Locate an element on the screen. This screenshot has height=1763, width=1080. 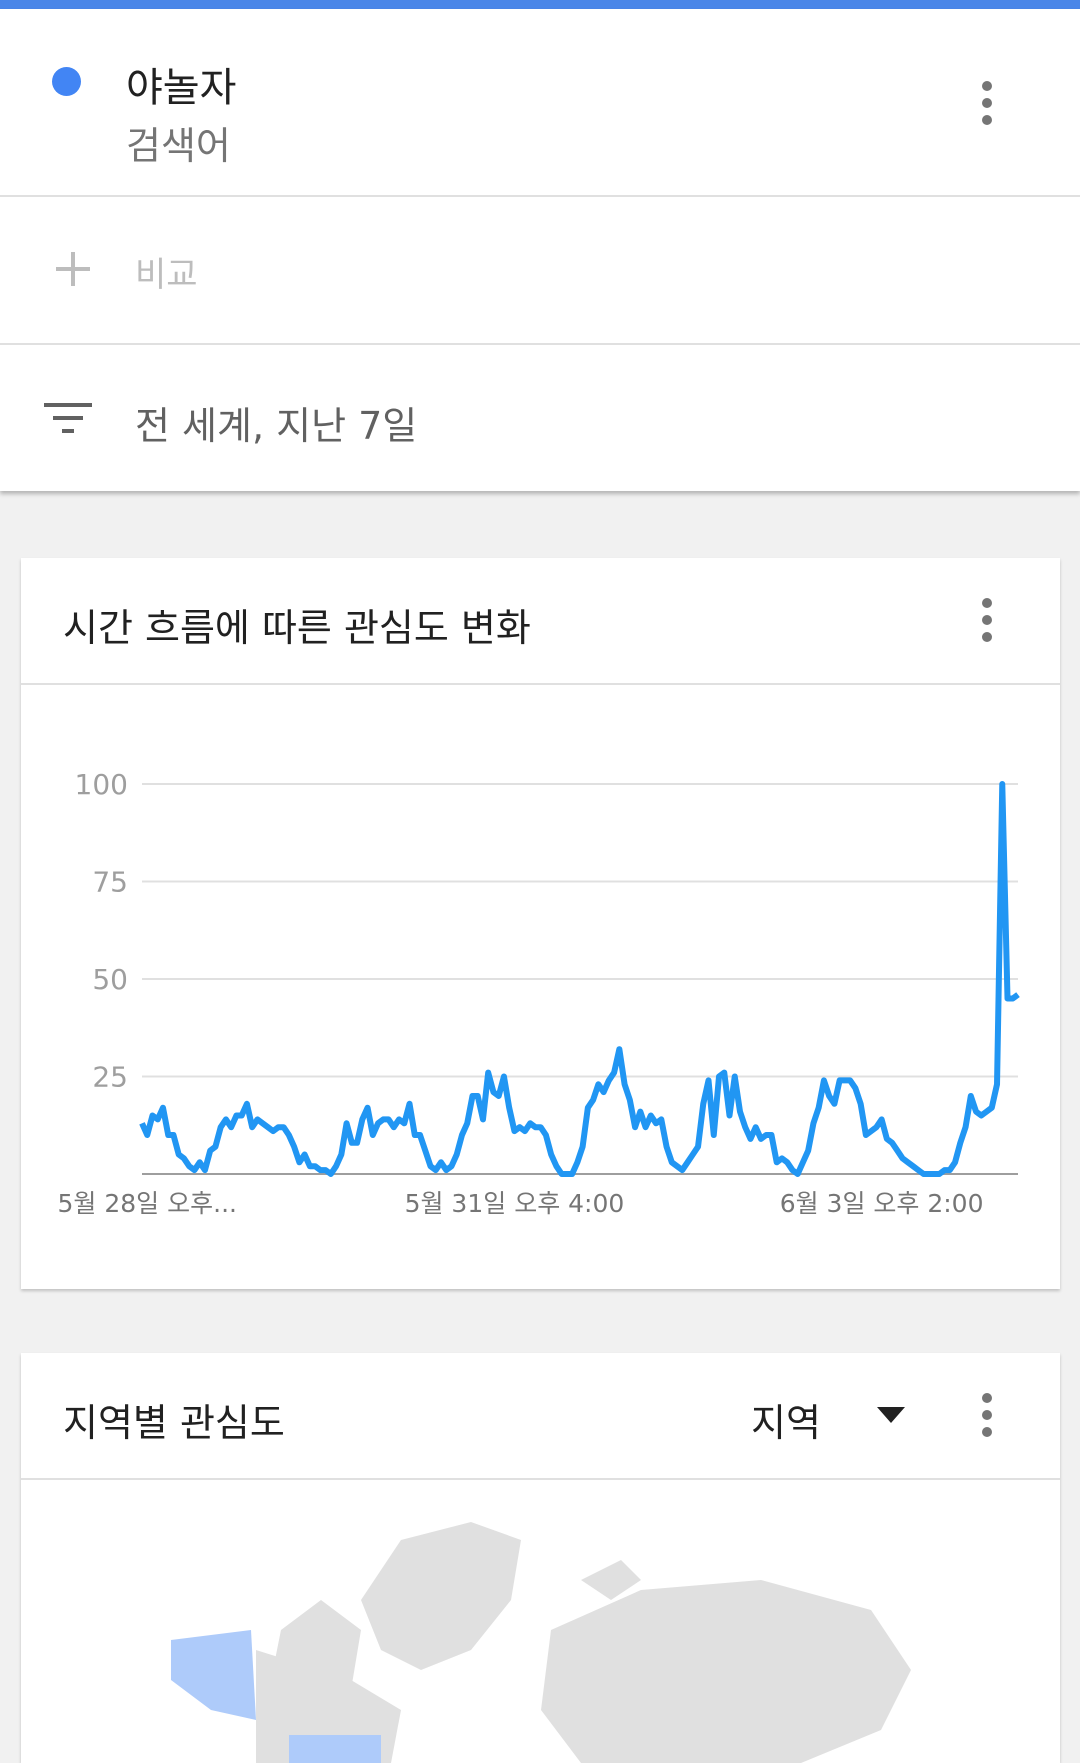
term-type: 검색어 is located at coordinates (178, 146).